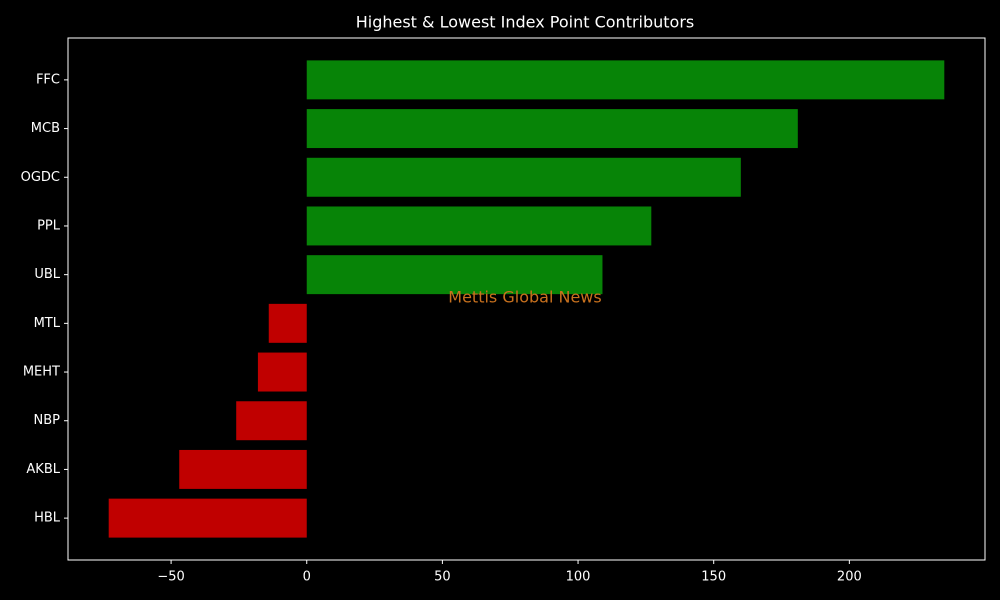  I want to click on x-tick-label: −50, so click(170, 577).